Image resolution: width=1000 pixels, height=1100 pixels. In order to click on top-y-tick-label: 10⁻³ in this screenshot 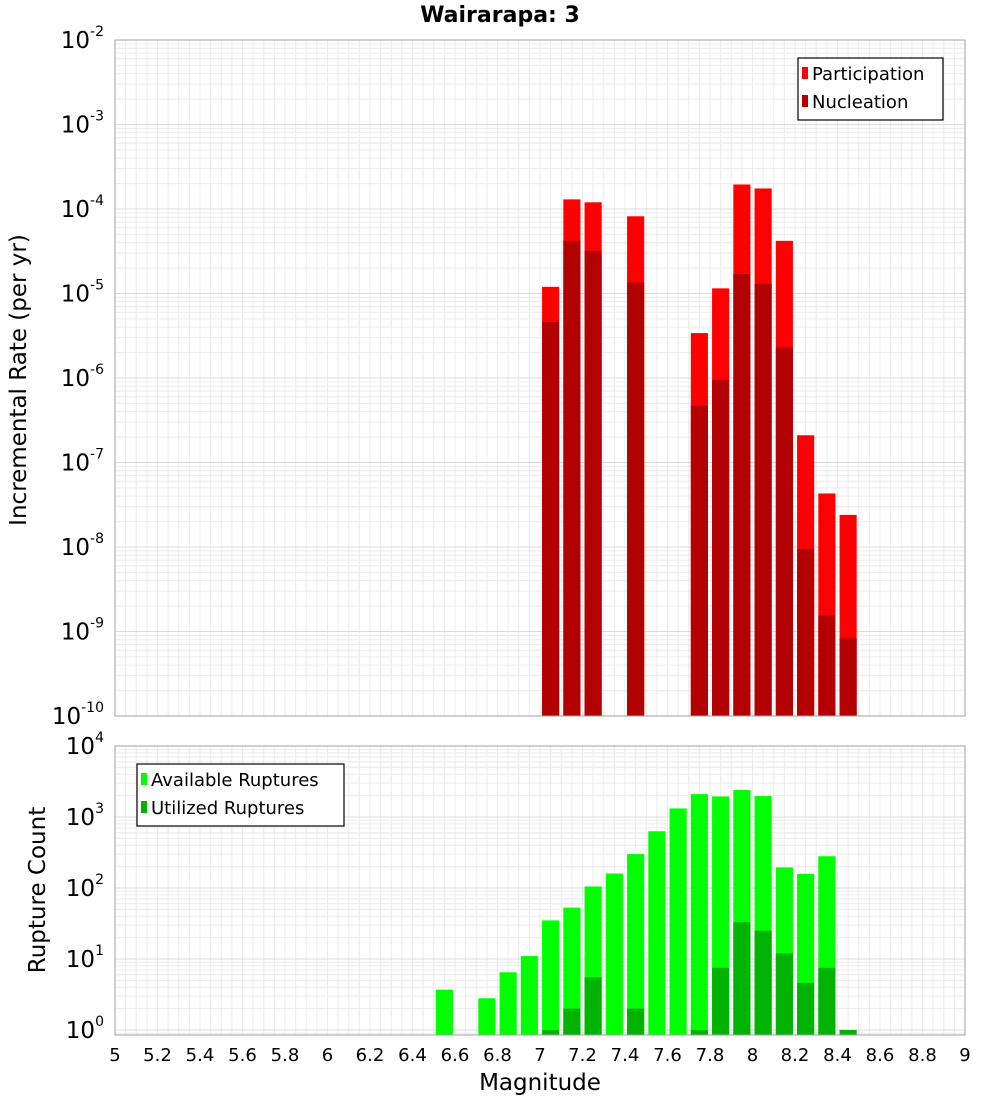, I will do `click(82, 124)`.